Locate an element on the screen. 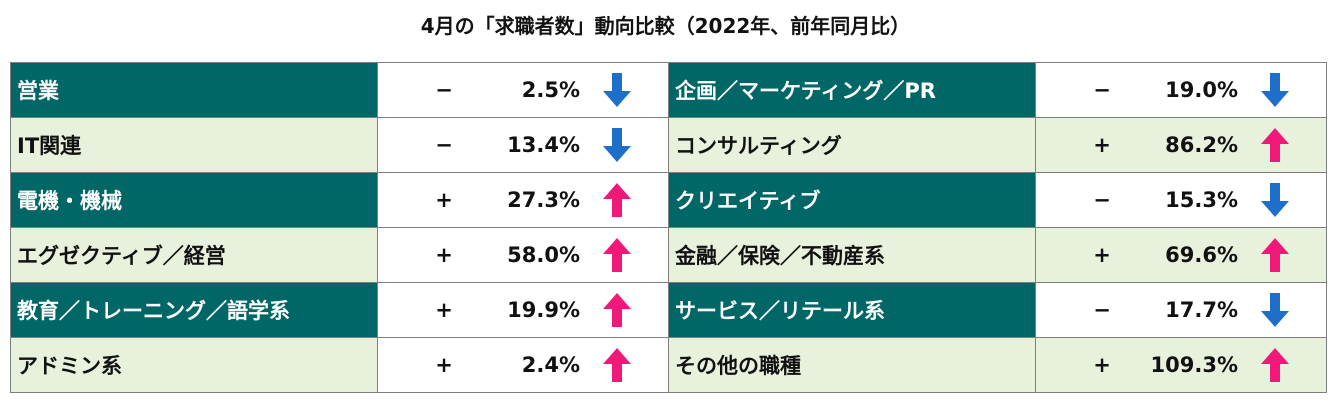  change-value: 13.4% is located at coordinates (543, 145).